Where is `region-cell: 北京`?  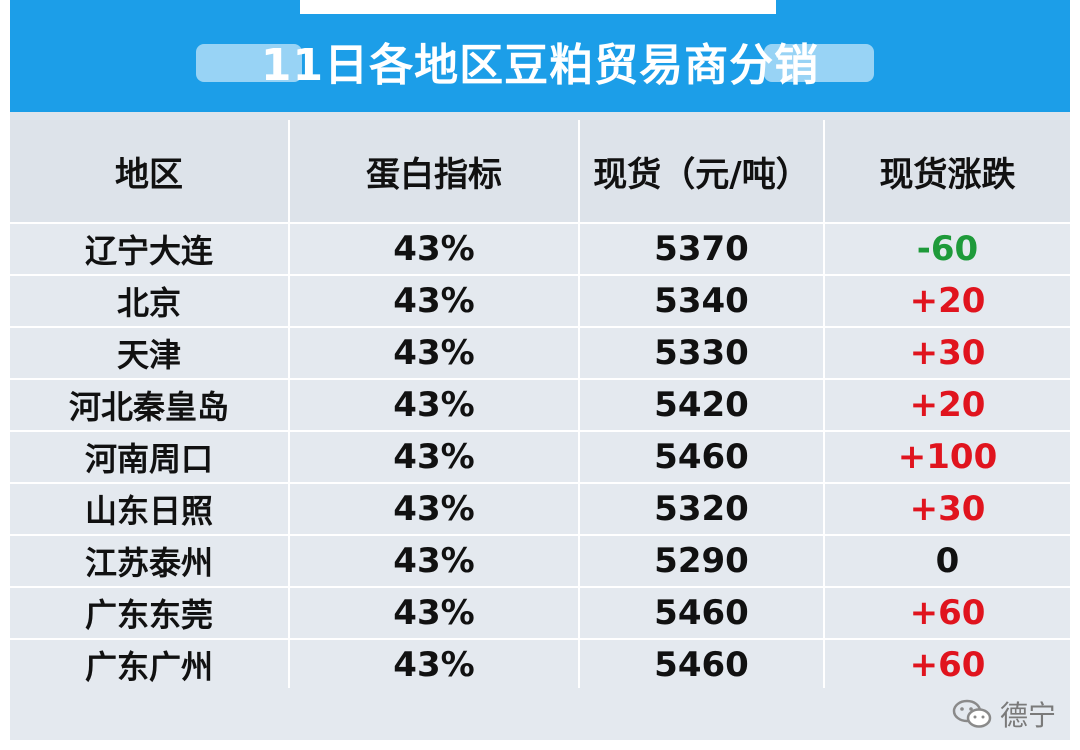 region-cell: 北京 is located at coordinates (150, 302).